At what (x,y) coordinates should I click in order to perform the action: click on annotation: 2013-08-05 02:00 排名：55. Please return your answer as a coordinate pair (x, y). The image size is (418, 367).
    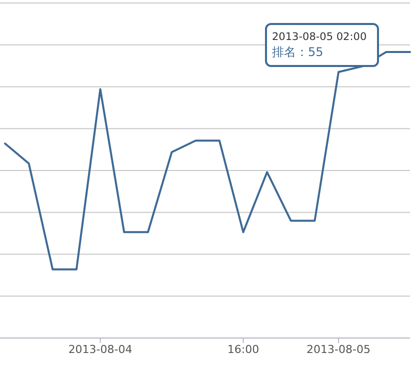
    Looking at the image, I should click on (319, 45).